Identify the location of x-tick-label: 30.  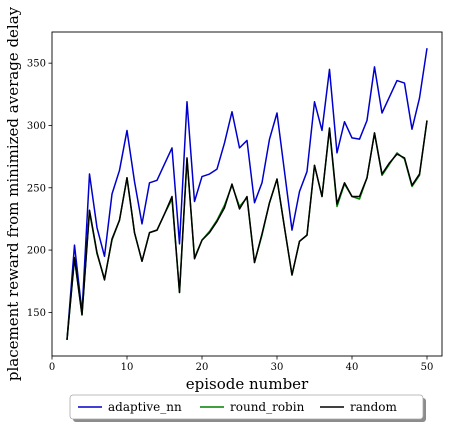
(277, 367).